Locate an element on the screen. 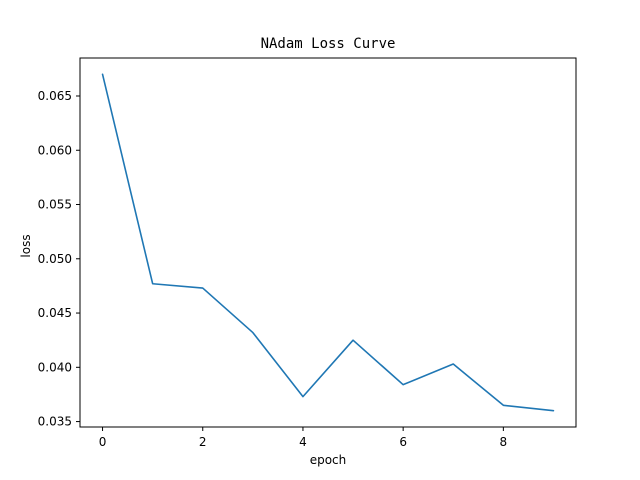 This screenshot has height=480, width=640. y-tick-label: 0.035 is located at coordinates (55, 422).